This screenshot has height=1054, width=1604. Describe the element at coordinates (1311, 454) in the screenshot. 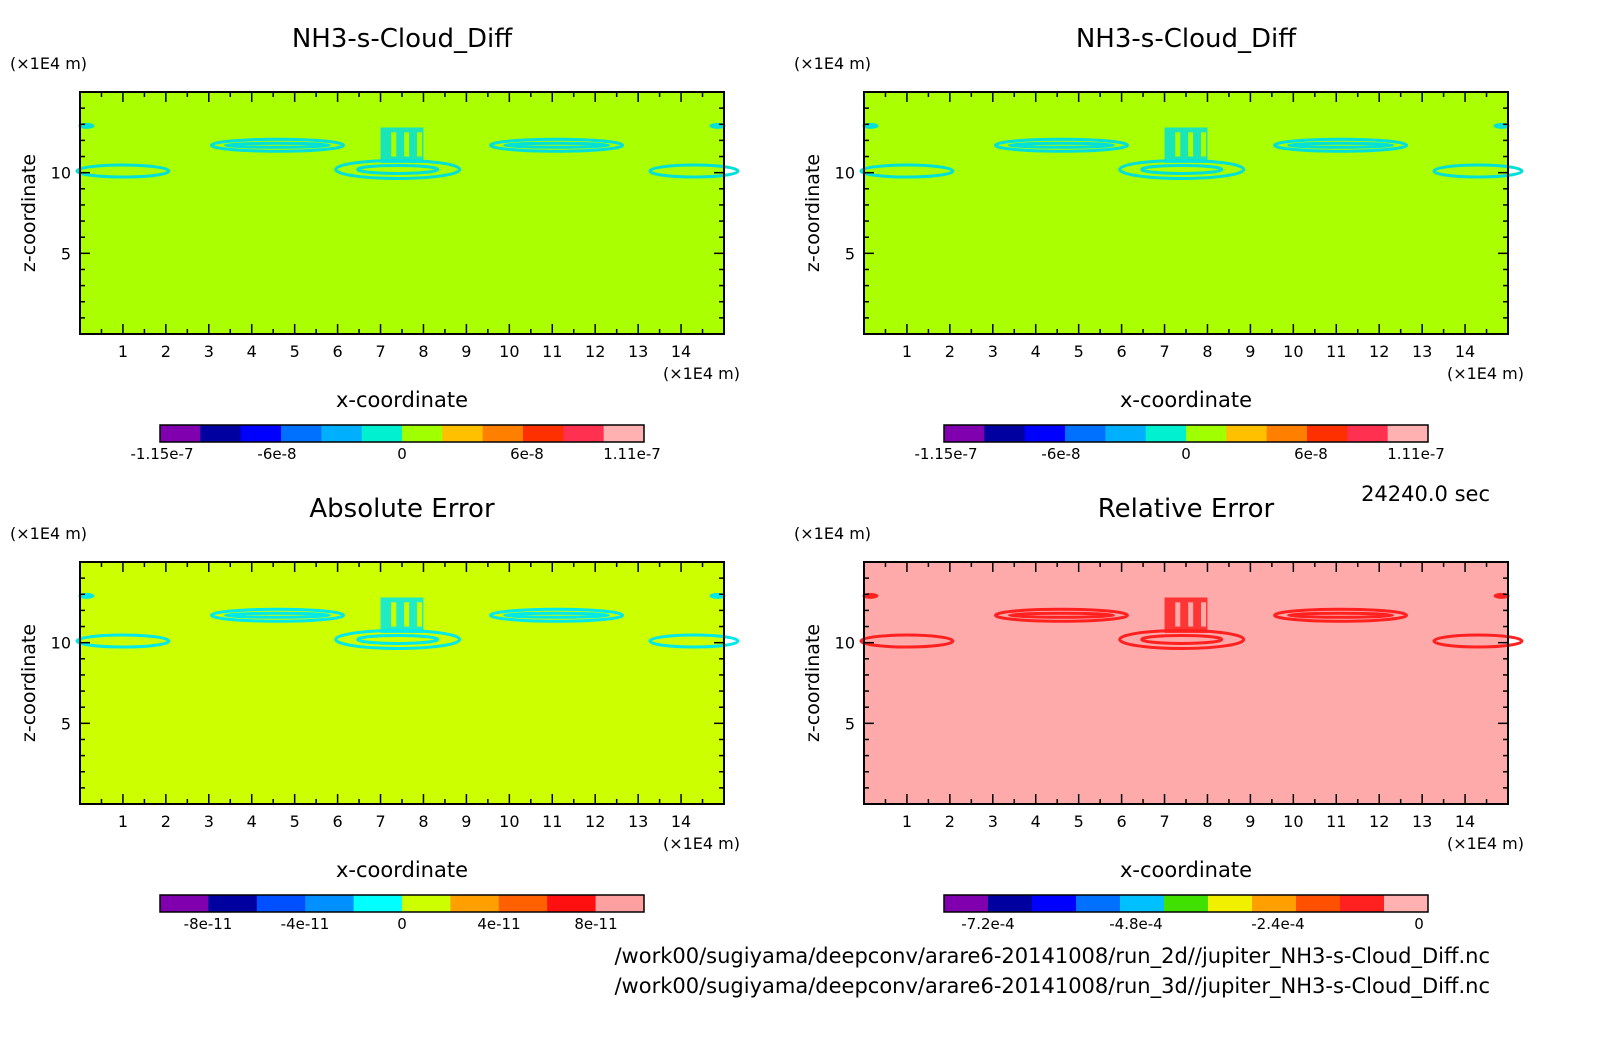

I see `colorbar-tick-label: 6e-8` at that location.